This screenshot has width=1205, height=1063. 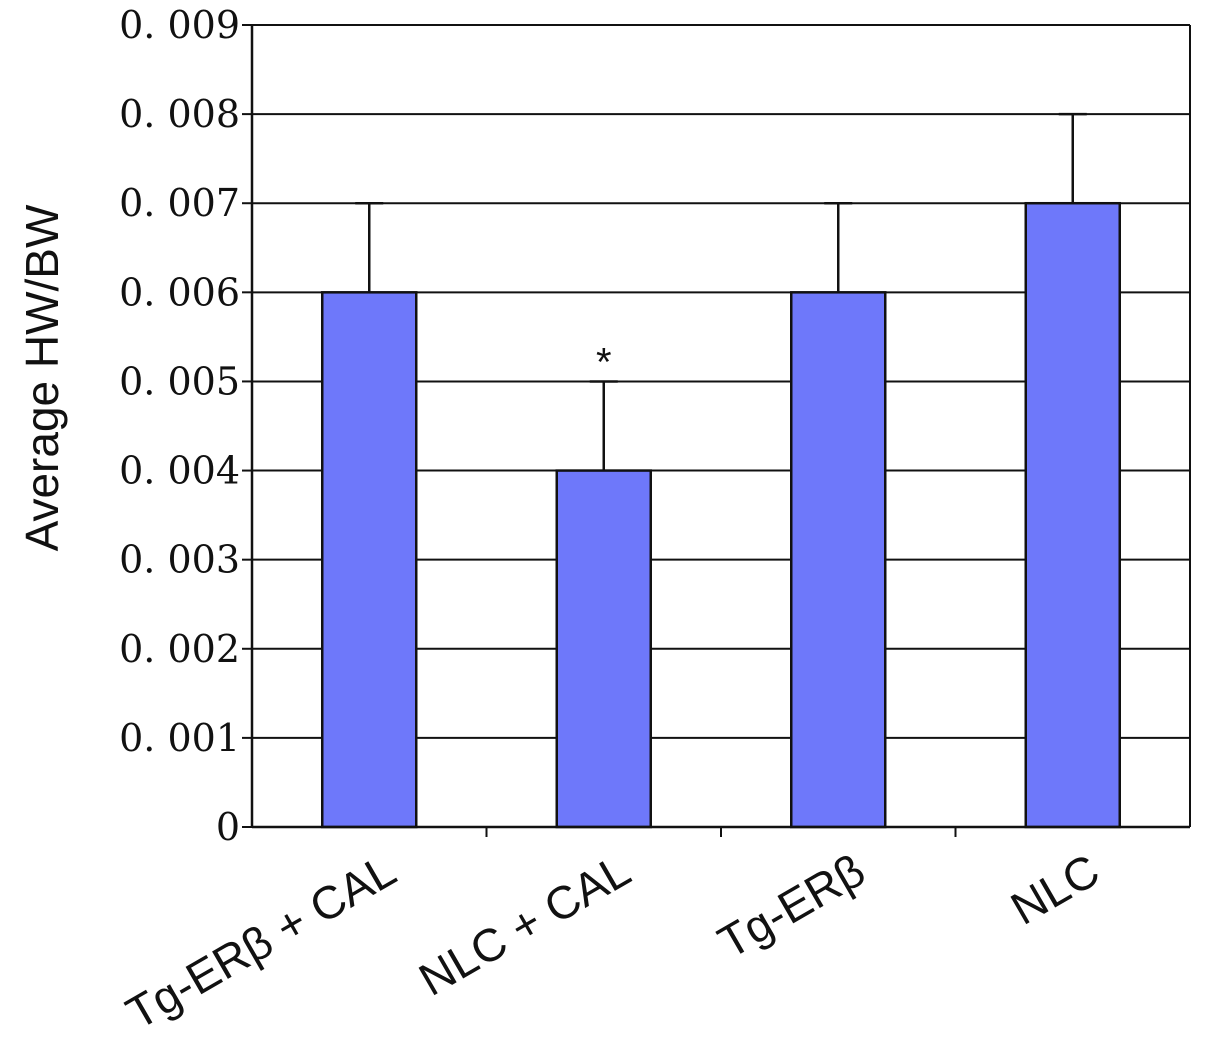 I want to click on y-axis-title: Average HW/BW, so click(x=42, y=377).